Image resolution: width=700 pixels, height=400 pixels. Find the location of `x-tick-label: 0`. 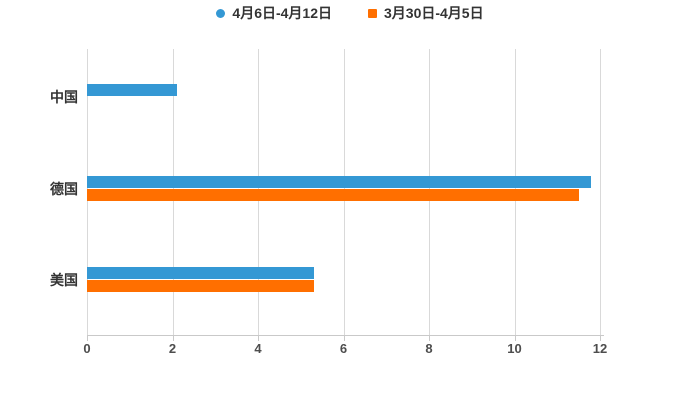

x-tick-label: 0 is located at coordinates (87, 348).